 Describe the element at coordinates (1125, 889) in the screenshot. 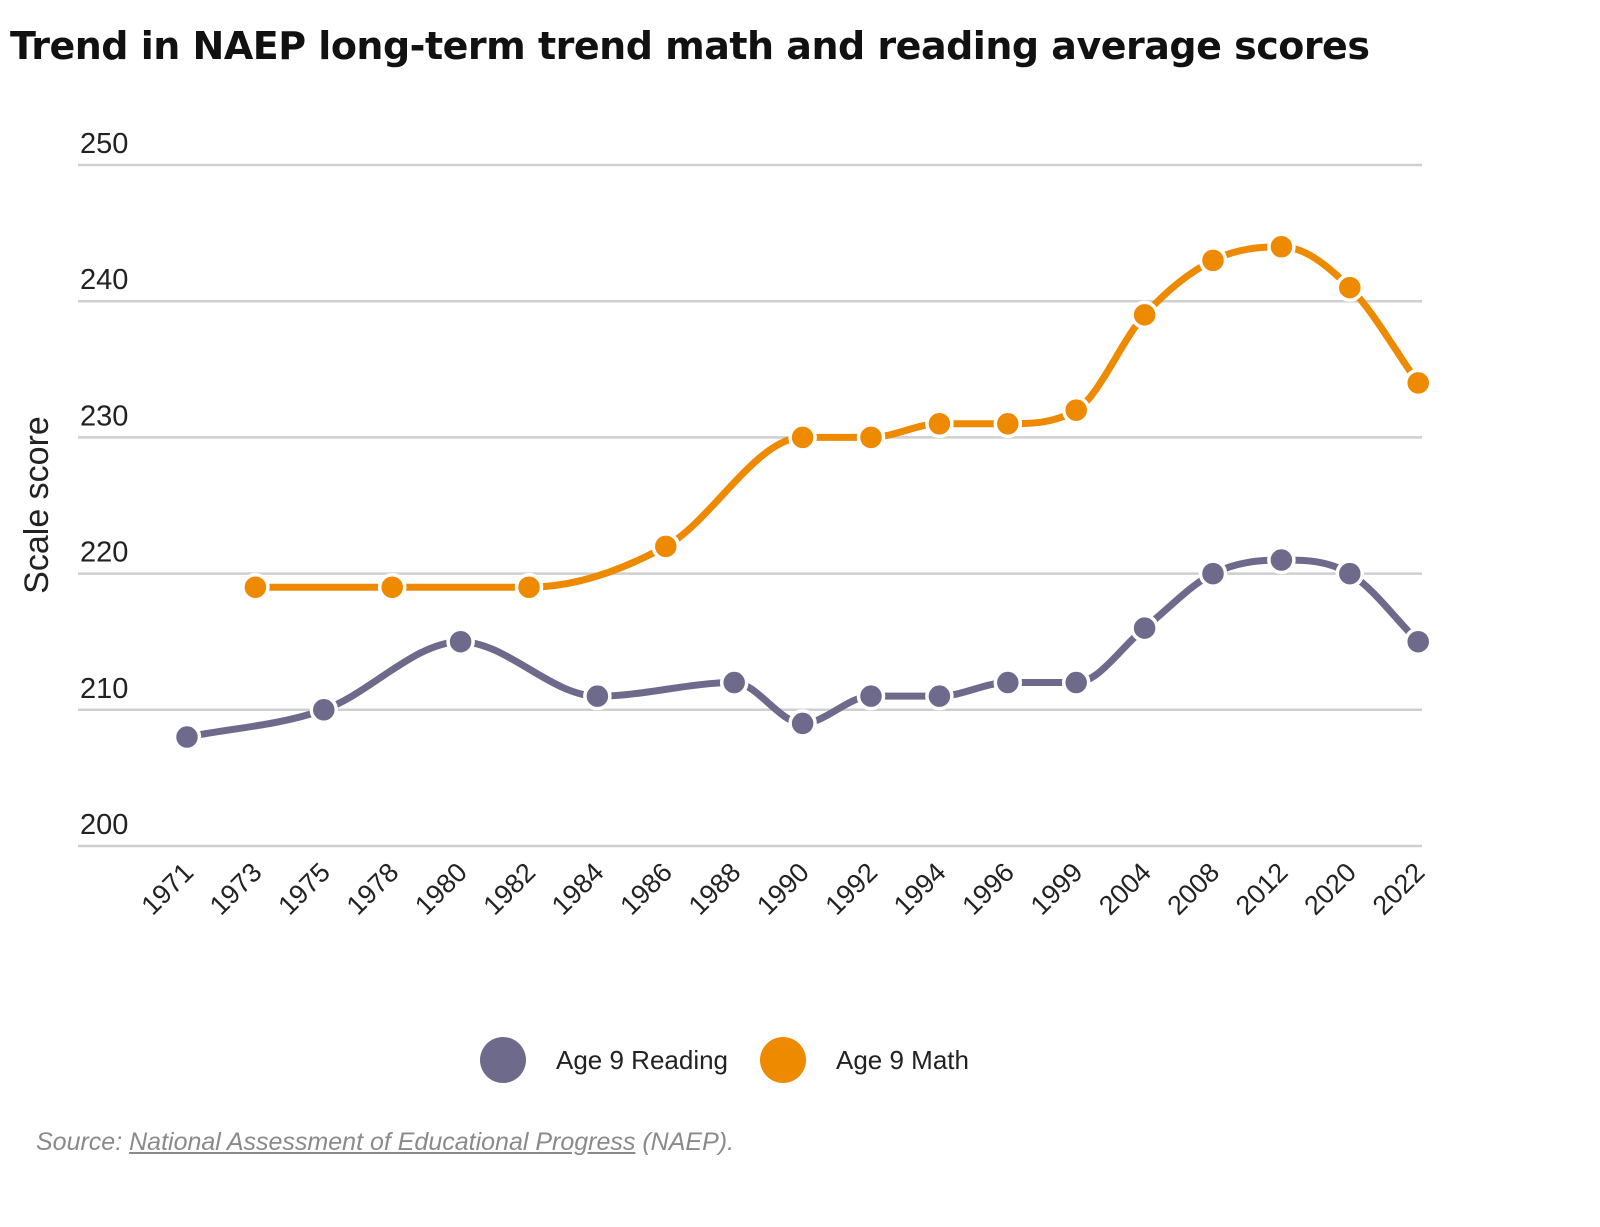

I see `x-tick-label: 2004` at that location.